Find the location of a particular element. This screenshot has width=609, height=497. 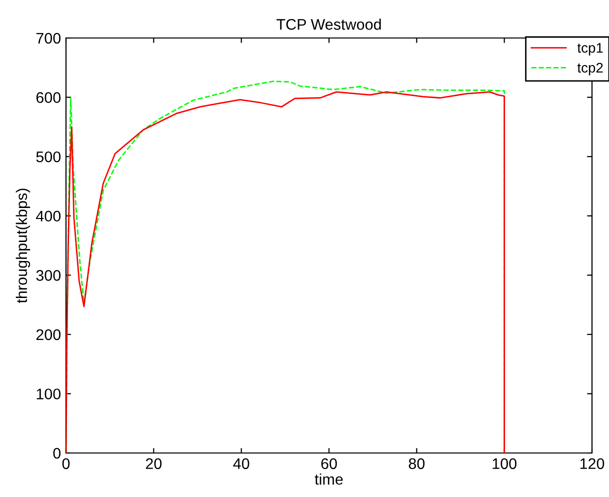

x-tick-label: 20 is located at coordinates (154, 464).